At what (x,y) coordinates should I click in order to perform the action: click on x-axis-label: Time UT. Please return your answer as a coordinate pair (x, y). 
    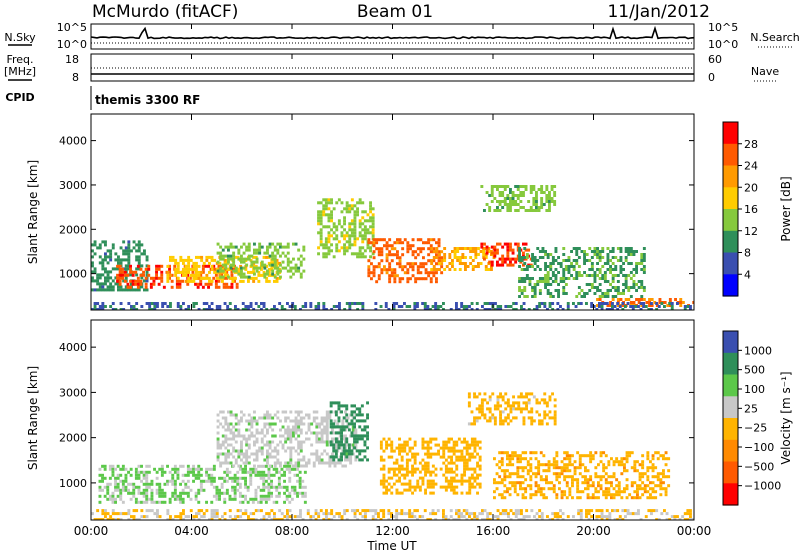
    Looking at the image, I should click on (391, 546).